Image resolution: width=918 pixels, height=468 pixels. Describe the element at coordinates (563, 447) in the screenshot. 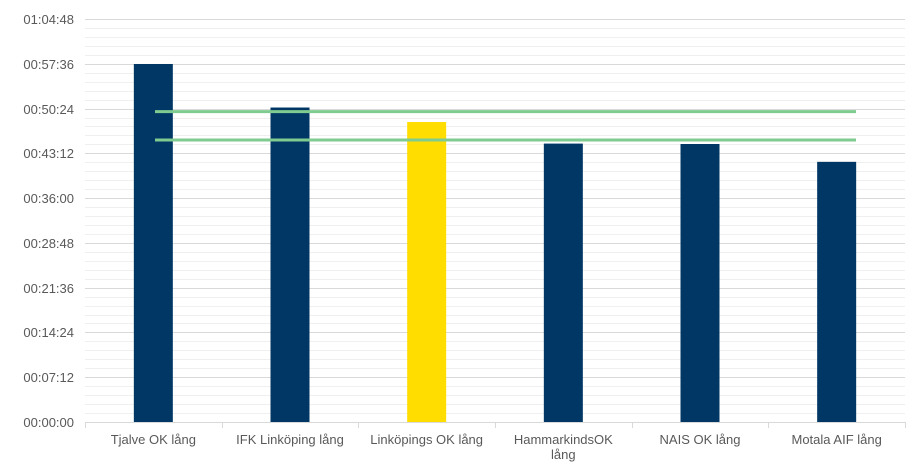

I see `x-tick-label: HammarkindsOK lång` at that location.